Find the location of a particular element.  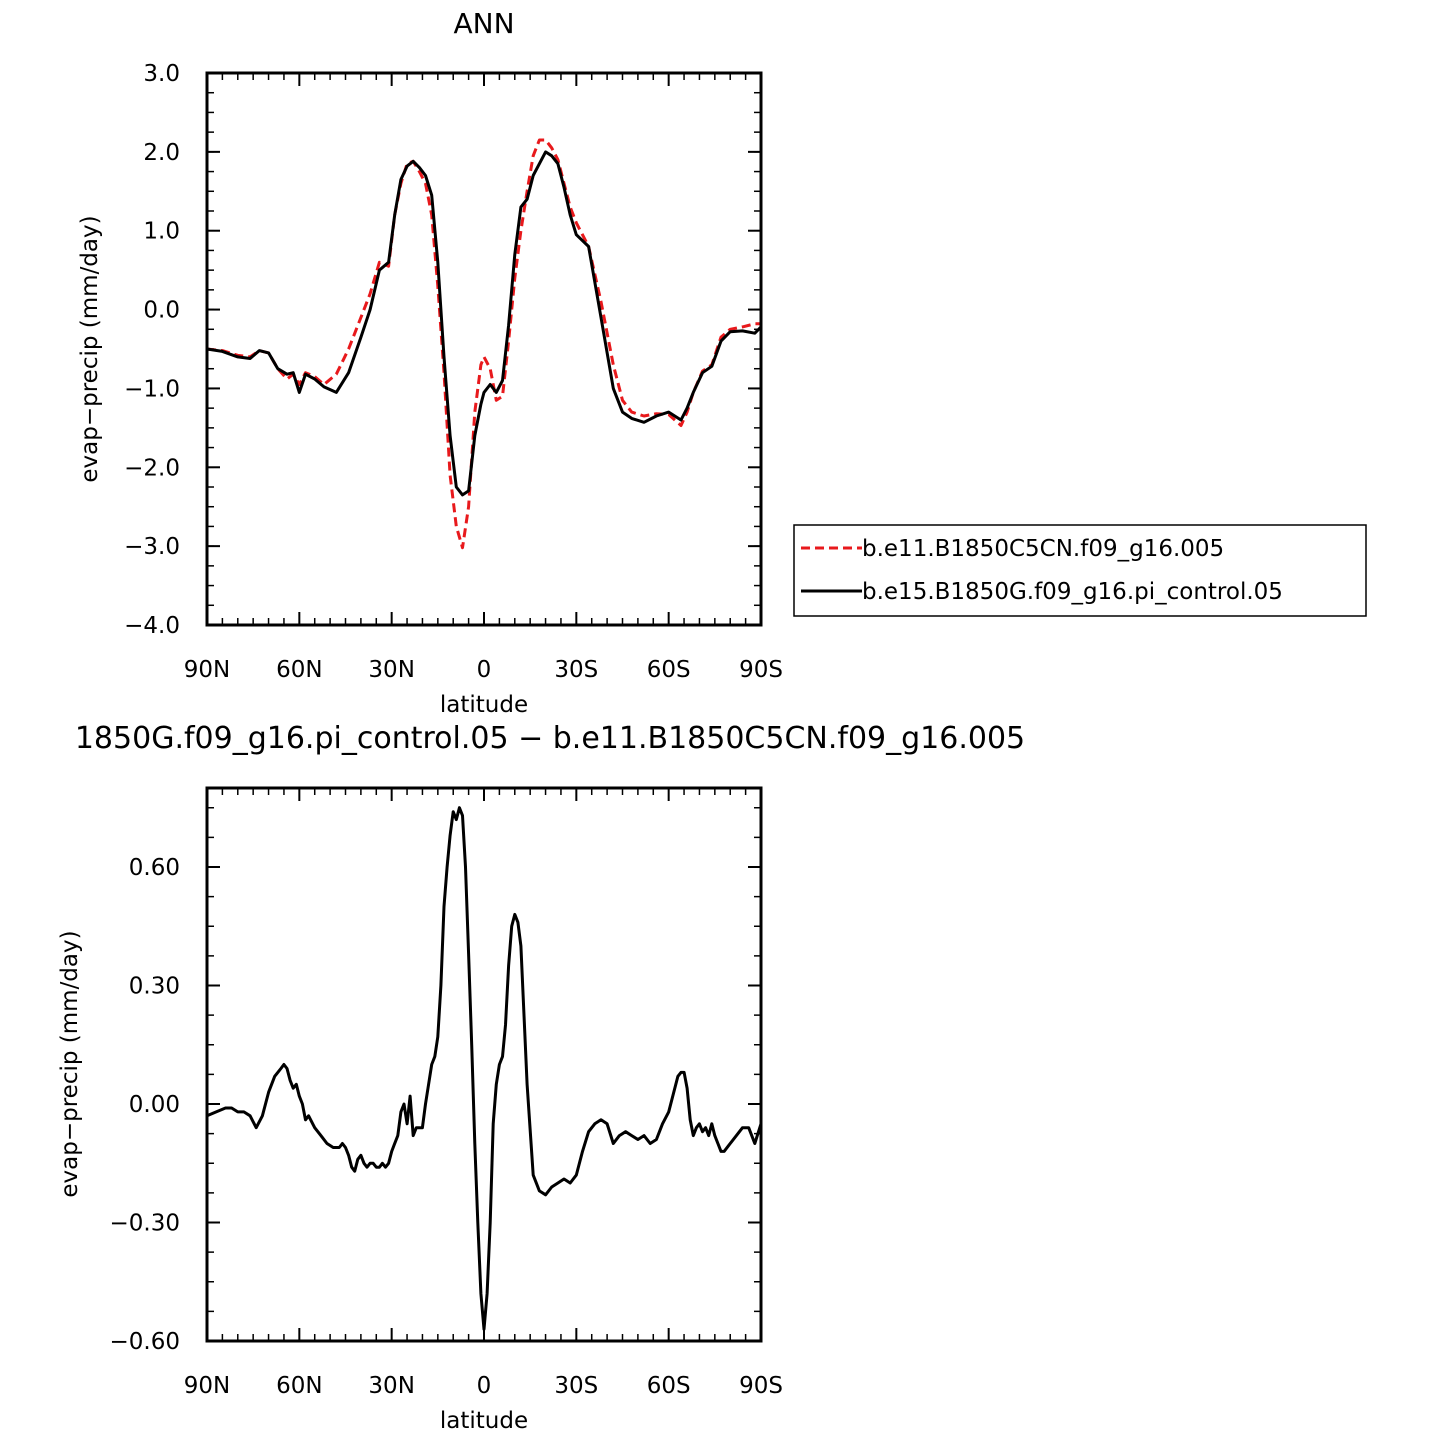

y-tick-label: −1.0 is located at coordinates (152, 389).